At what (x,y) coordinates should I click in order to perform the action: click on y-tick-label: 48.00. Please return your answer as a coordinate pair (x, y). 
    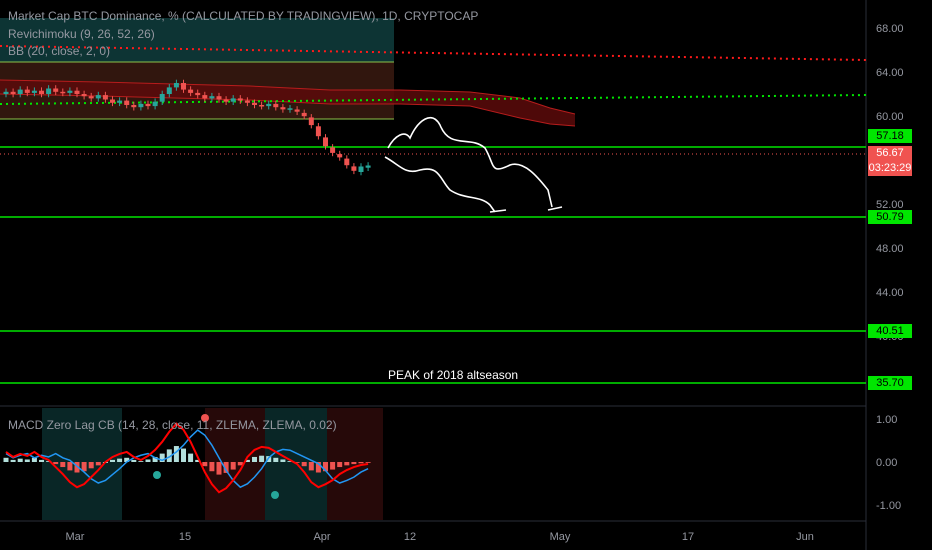
    Looking at the image, I should click on (890, 249).